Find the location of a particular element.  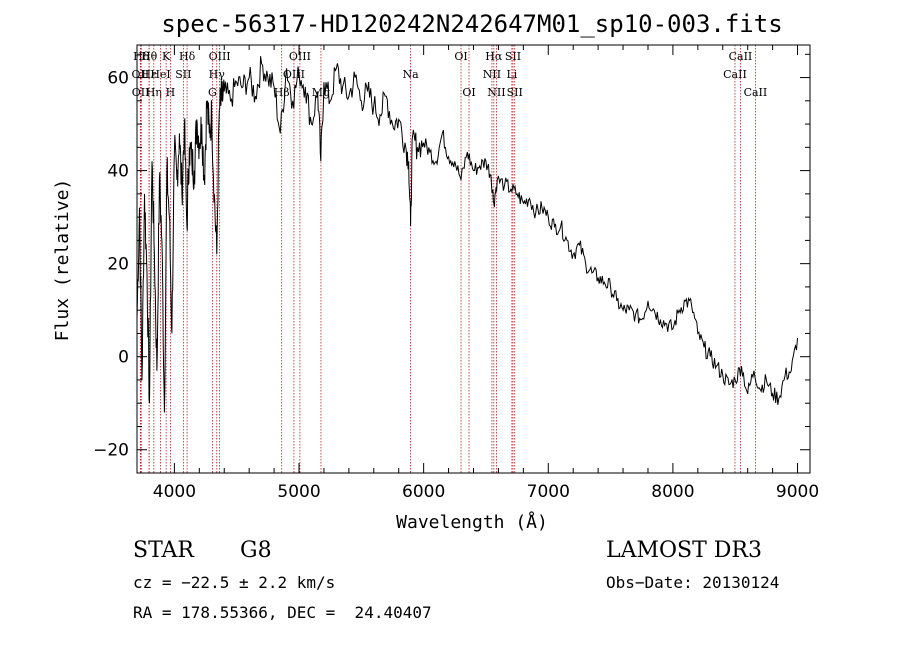

redshift-cz: cz = −22.5 ± 2.2 km/s is located at coordinates (234, 582).